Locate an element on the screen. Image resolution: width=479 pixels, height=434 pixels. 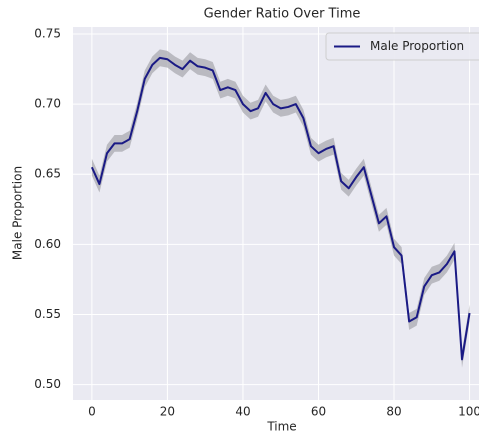
y-tick-label: 0.75 is located at coordinates (47, 34).